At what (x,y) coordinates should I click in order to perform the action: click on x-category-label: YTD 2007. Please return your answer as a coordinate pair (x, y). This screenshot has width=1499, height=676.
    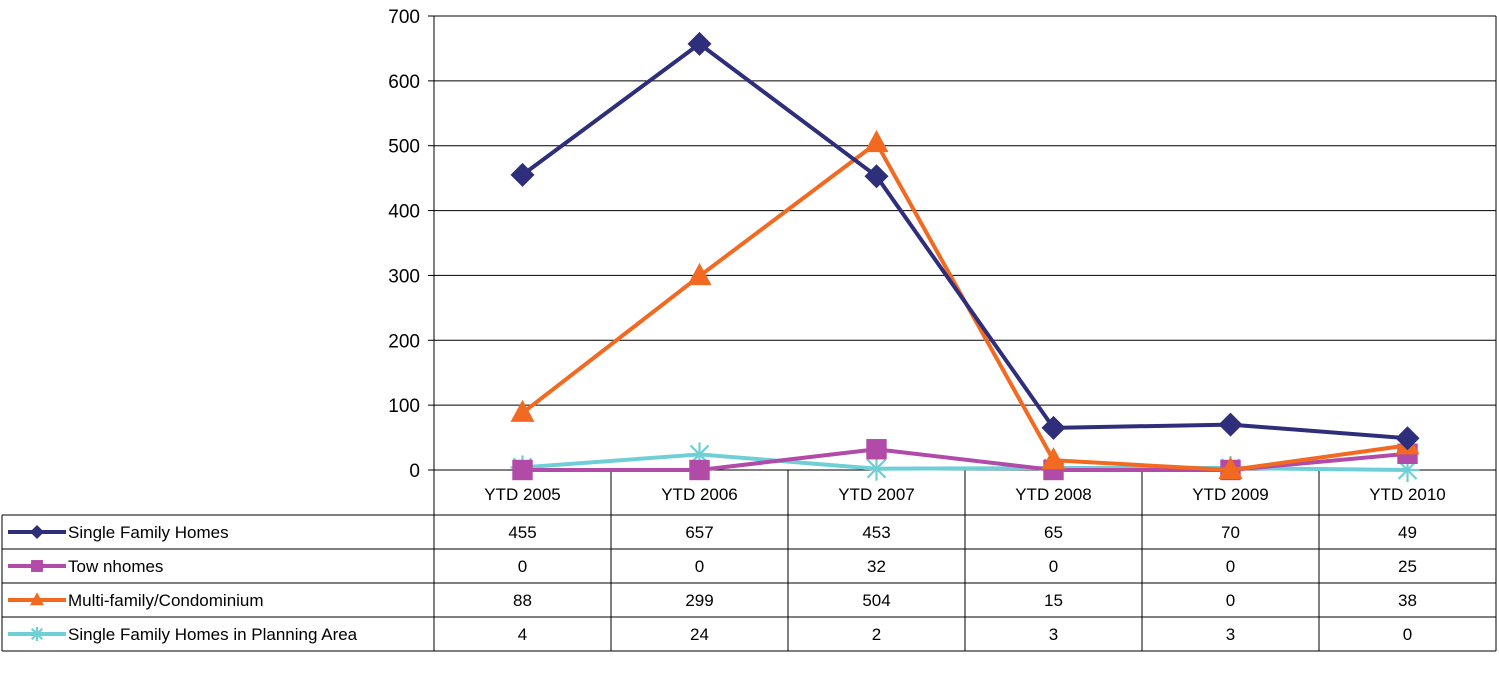
    Looking at the image, I should click on (876, 494).